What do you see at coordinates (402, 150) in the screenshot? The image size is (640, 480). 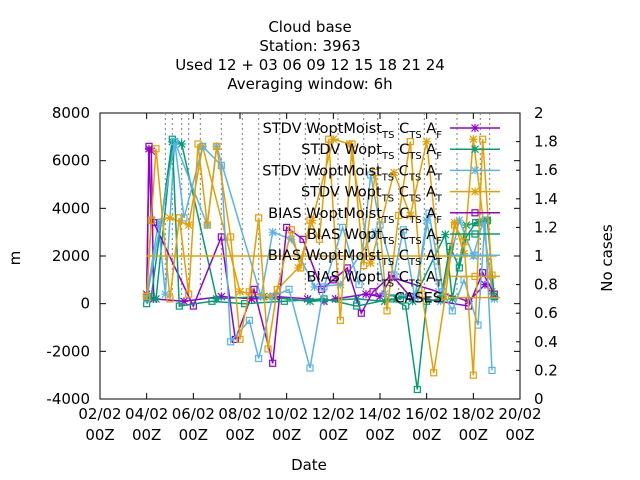 I see `legend-text: C` at bounding box center [402, 150].